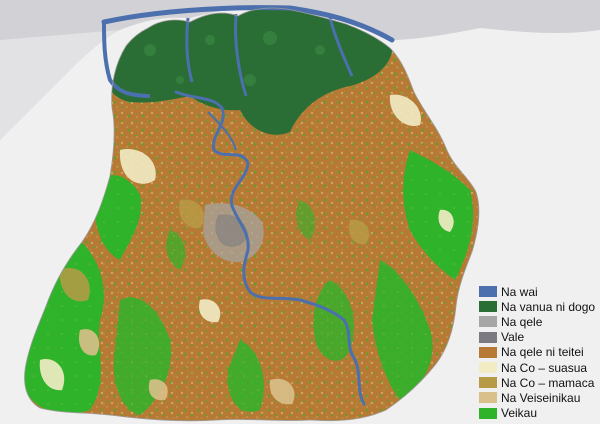 This screenshot has width=600, height=424. Describe the element at coordinates (548, 382) in the screenshot. I see `legend-label: Na Co – mamaca` at that location.